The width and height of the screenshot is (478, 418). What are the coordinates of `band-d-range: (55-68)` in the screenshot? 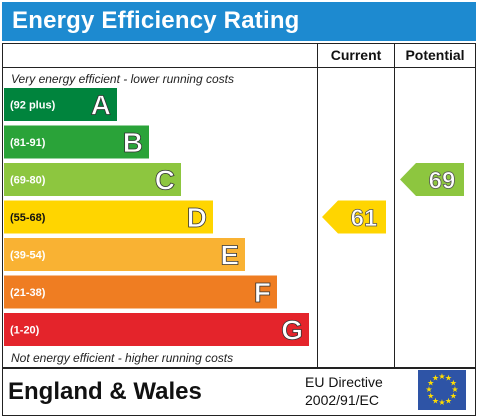 It's located at (28, 218).